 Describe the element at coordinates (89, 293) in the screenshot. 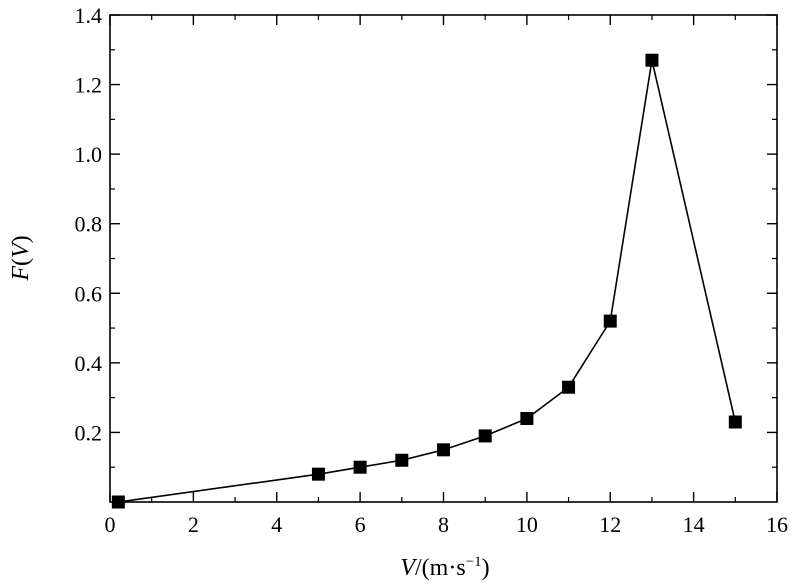

I see `y-tick-label: 0.6` at that location.